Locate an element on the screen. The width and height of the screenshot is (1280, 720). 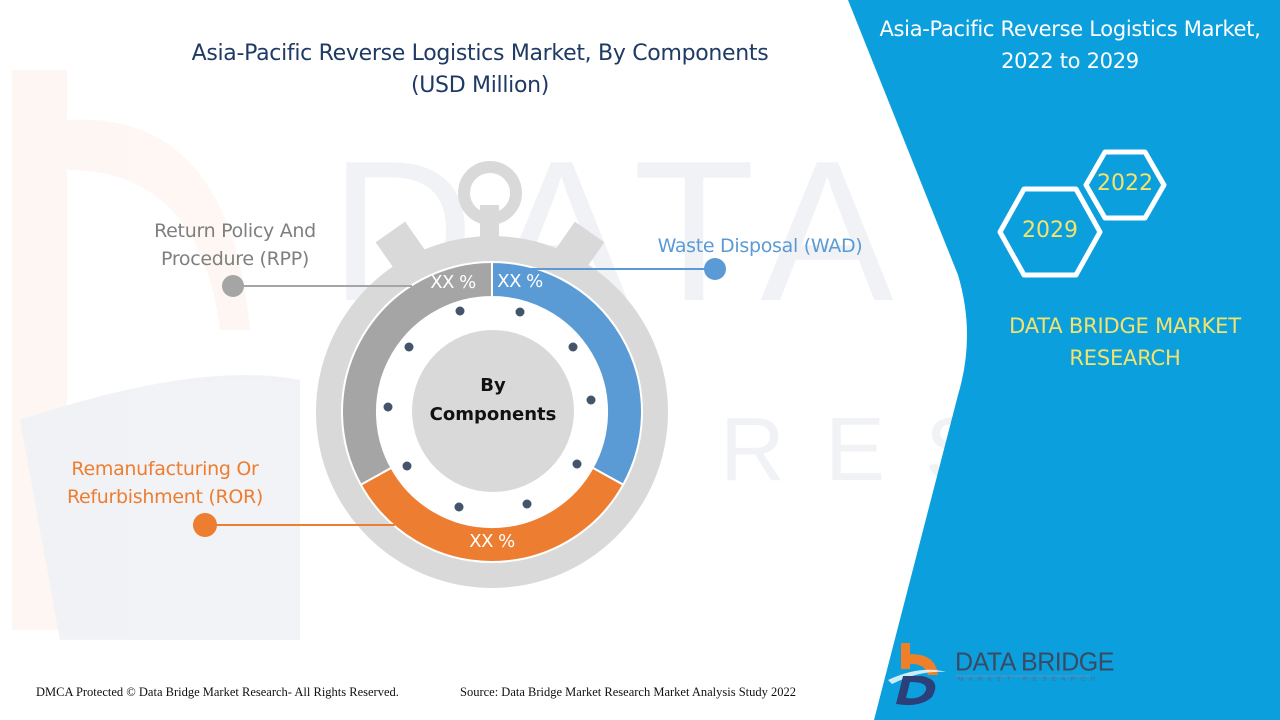
hex-label-2022: 2022 is located at coordinates (1125, 183).